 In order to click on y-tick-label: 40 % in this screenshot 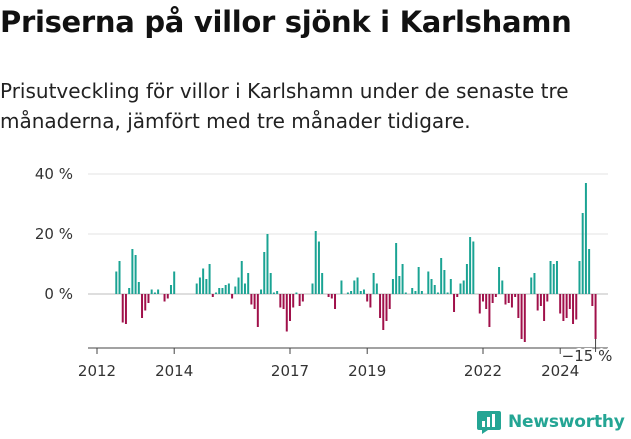, I will do `click(54, 174)`.